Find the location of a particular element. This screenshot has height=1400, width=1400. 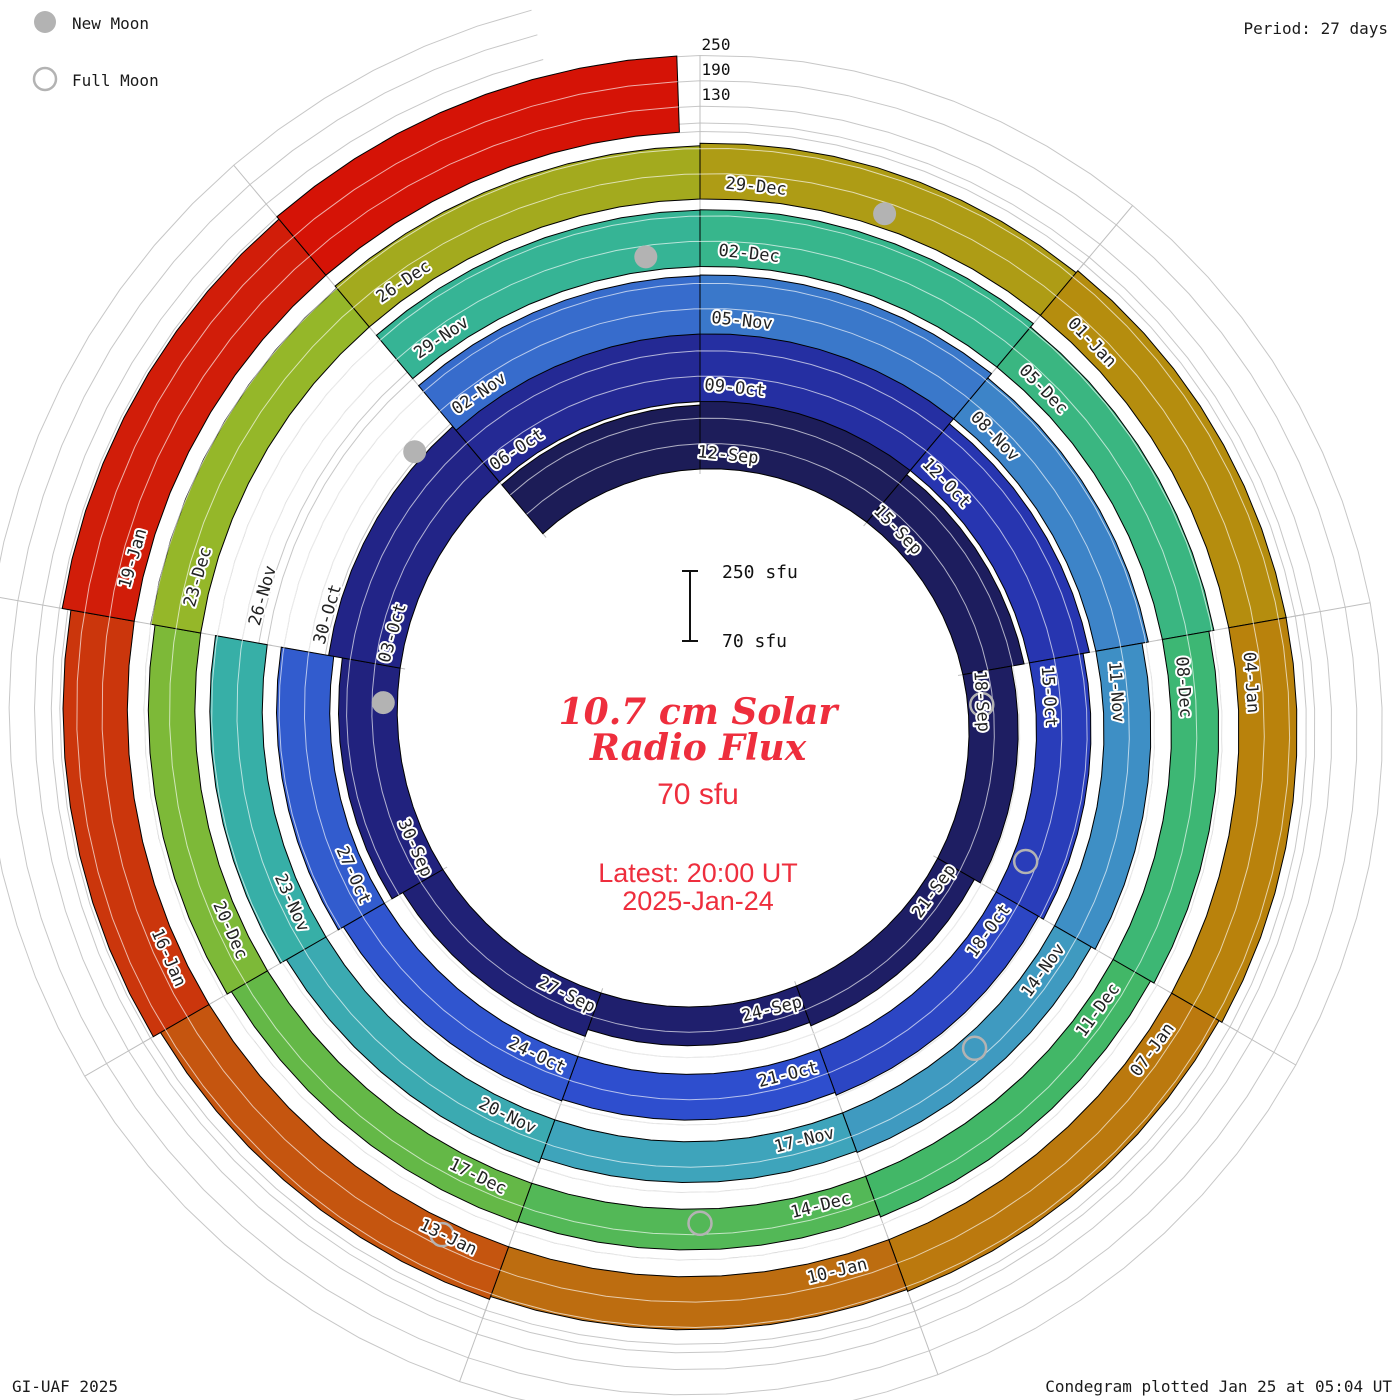

scale-max-label: 250 sfu is located at coordinates (760, 572).